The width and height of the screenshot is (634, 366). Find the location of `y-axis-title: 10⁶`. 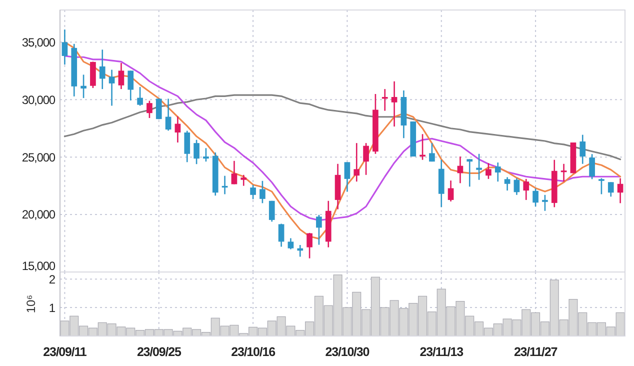

y-axis-title: 10⁶ is located at coordinates (31, 304).